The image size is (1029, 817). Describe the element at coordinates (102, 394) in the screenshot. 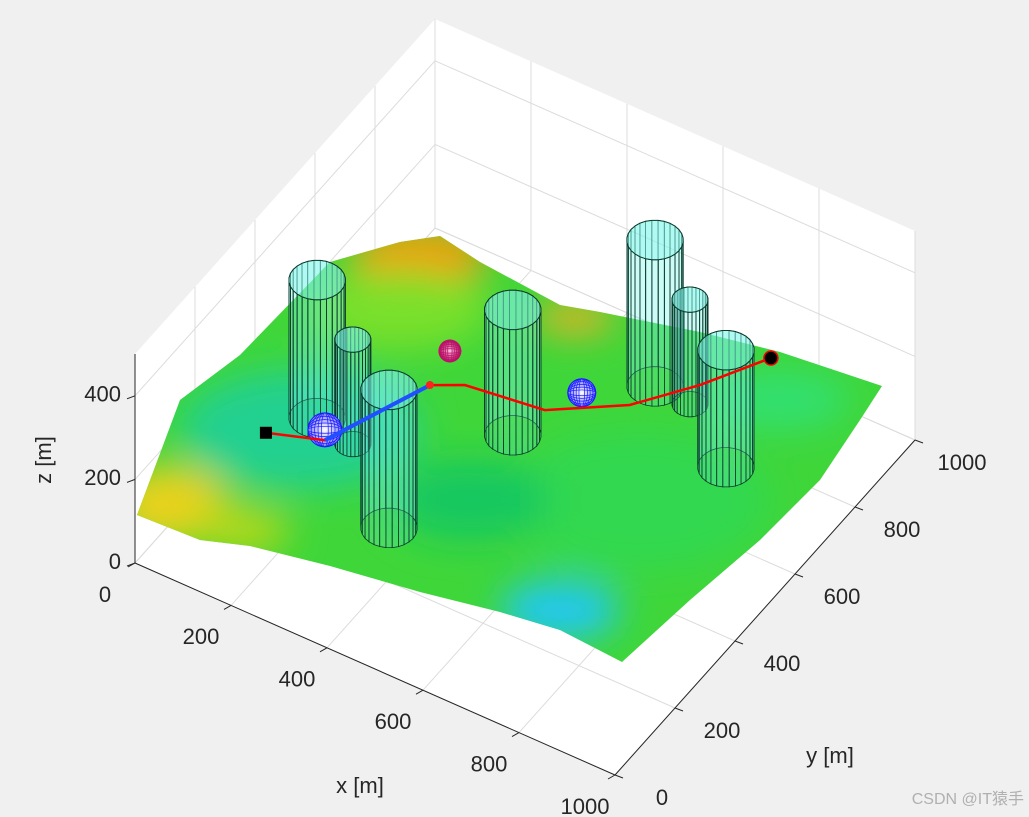

I see `z-tick-label: 400` at that location.